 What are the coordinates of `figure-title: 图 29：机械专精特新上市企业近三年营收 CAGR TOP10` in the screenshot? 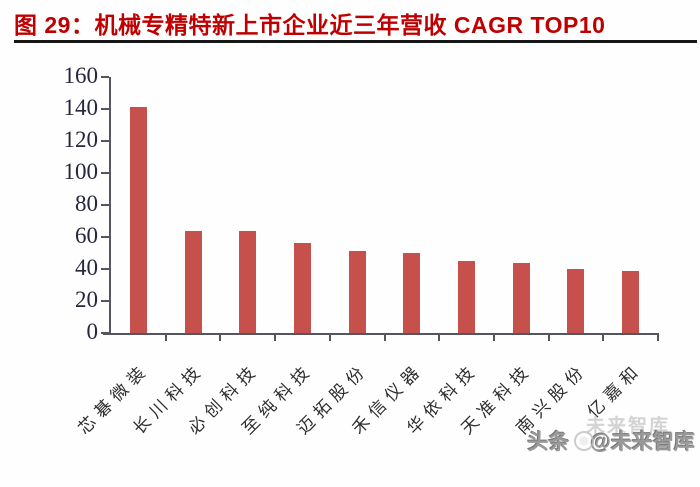 It's located at (310, 25).